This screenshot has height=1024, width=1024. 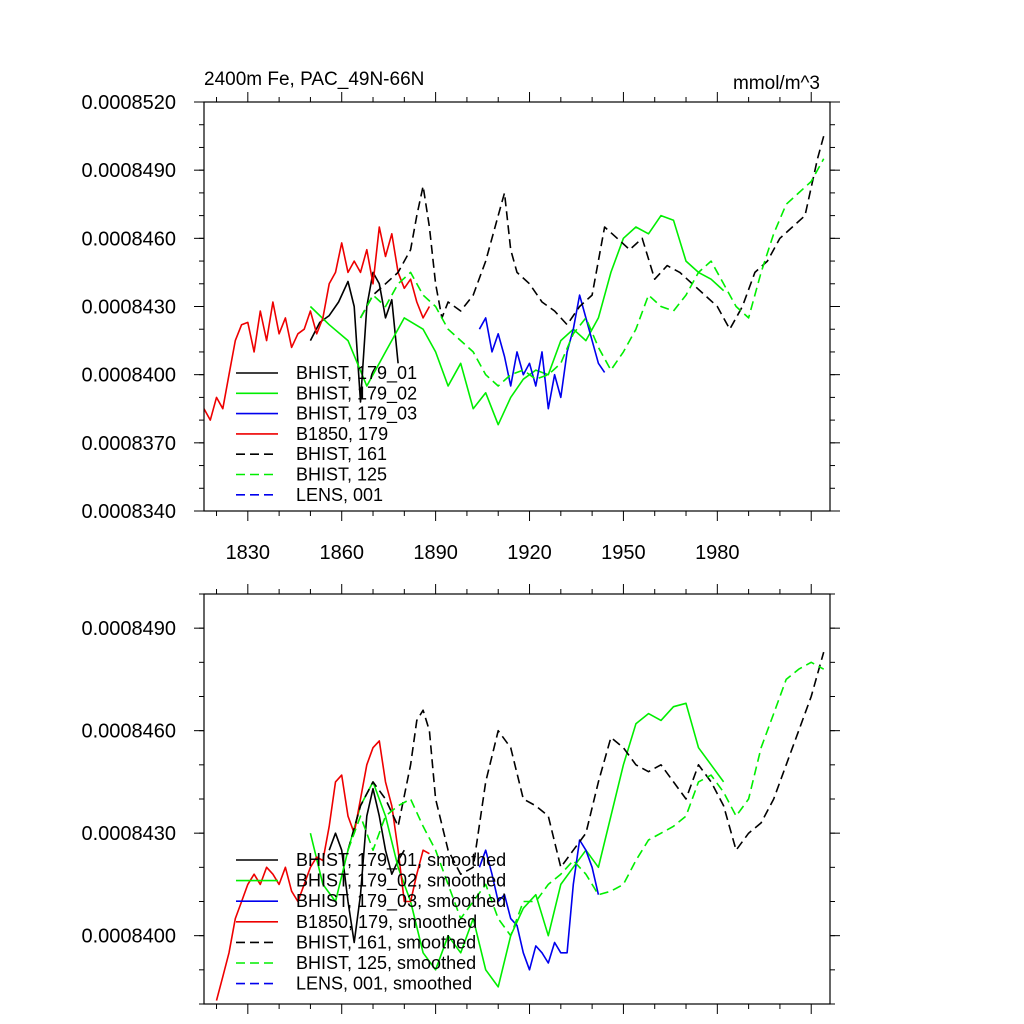 I want to click on top-legend-label: BHIST, 179_03, so click(x=356, y=414).